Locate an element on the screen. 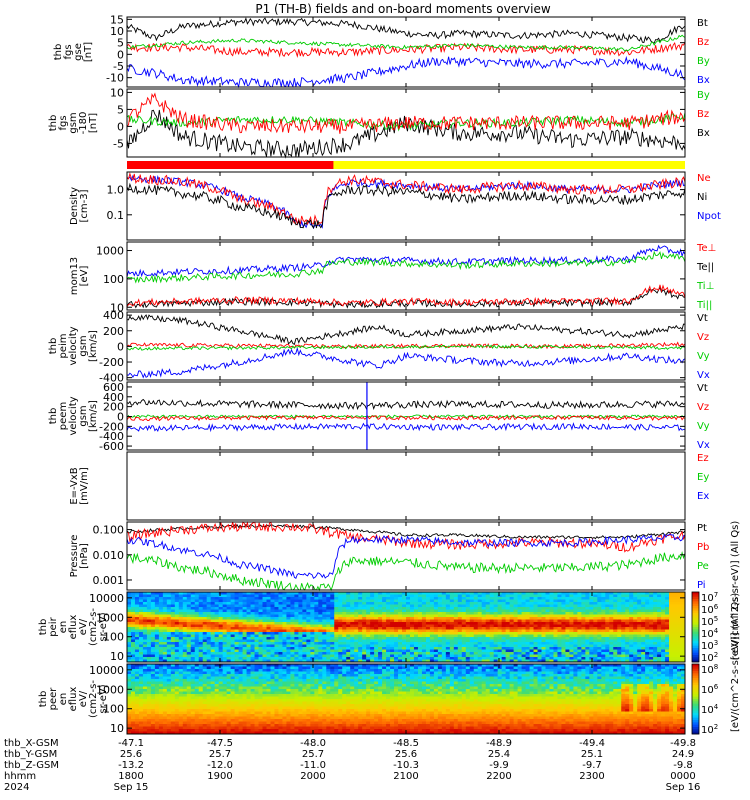 The image size is (750, 800). y-axis-label-line: [nT] is located at coordinates (93, 123).